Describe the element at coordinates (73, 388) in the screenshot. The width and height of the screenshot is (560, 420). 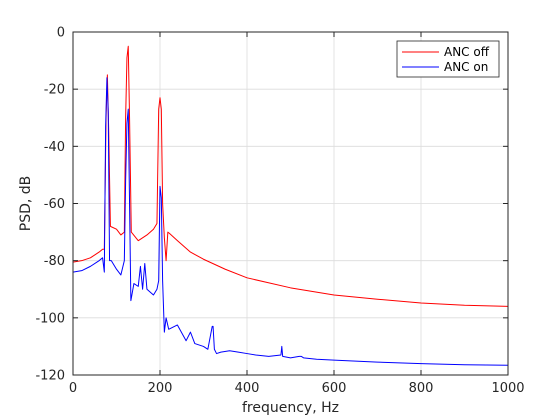
I see `x-tick-label: 0` at that location.